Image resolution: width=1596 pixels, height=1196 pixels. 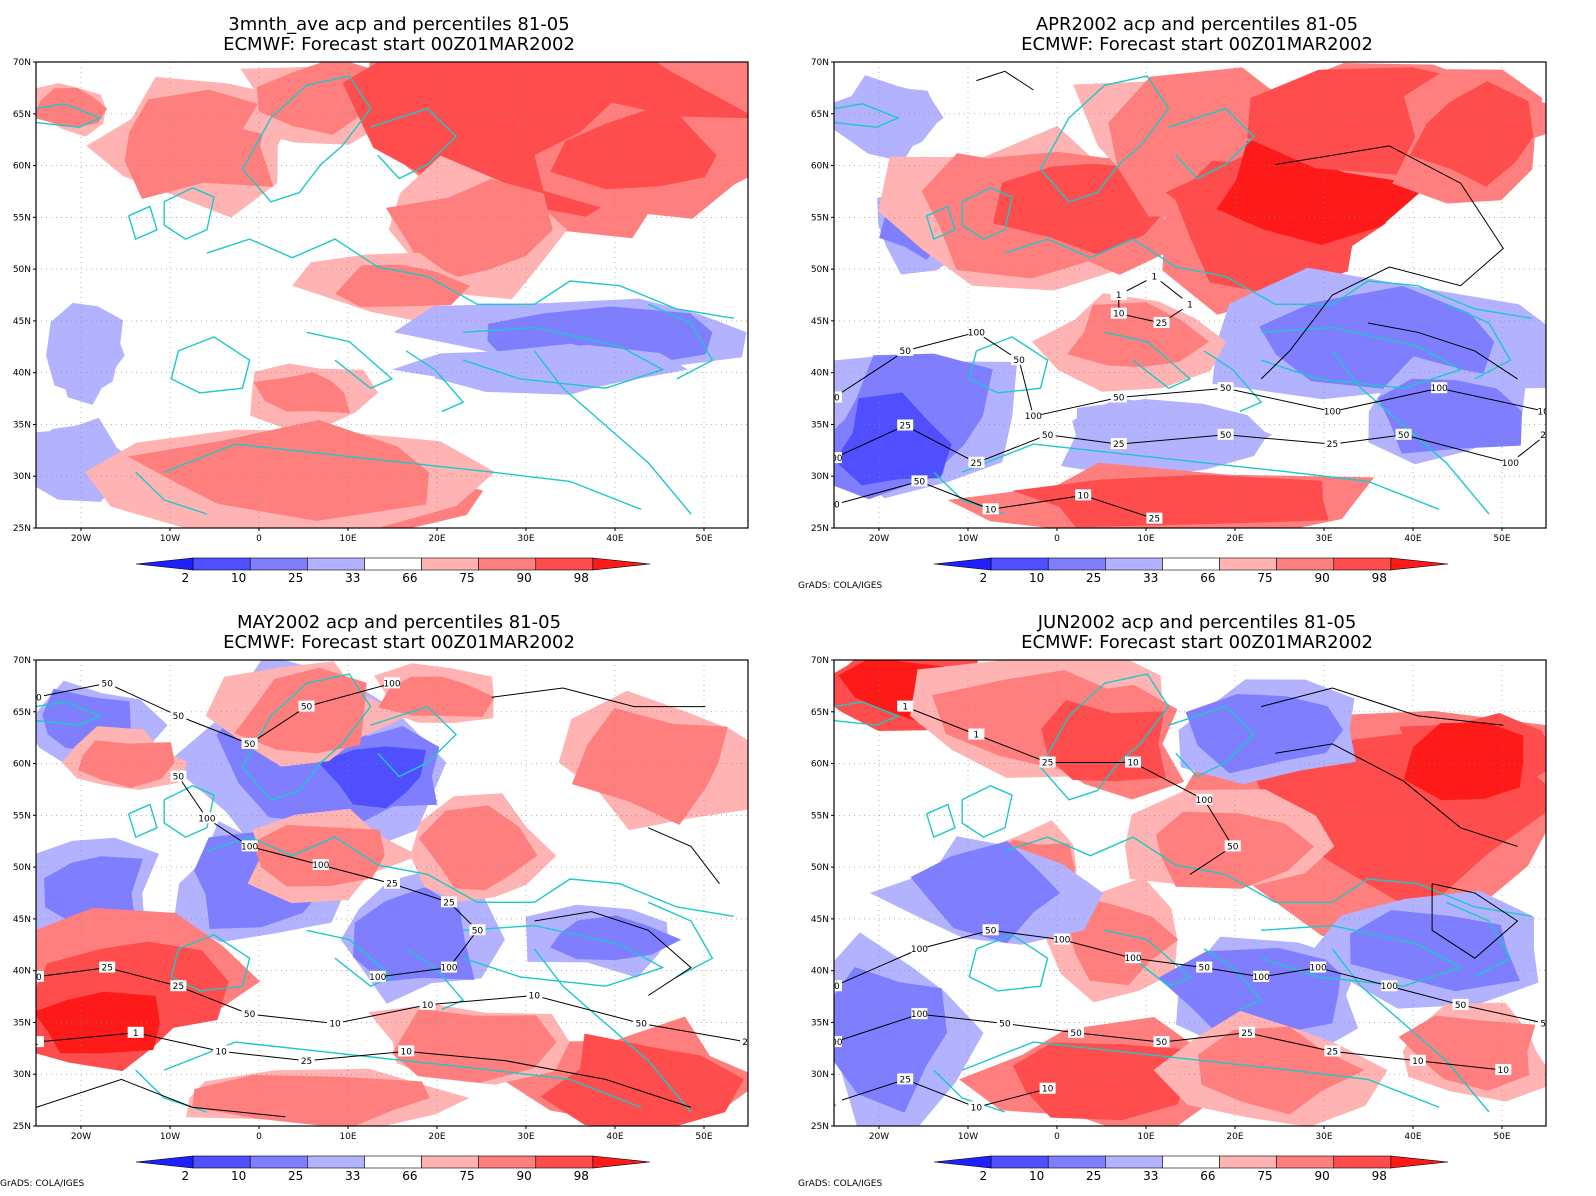 I want to click on lon-tick-label: 0, so click(x=259, y=539).